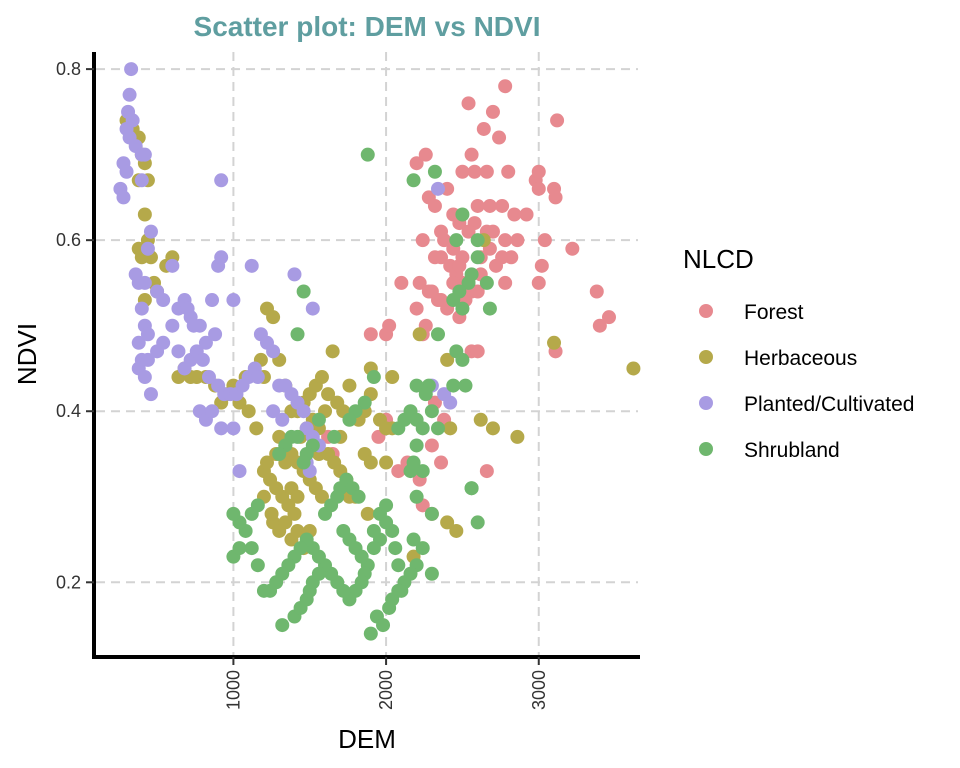  I want to click on legend-title: NLCD, so click(718, 259).